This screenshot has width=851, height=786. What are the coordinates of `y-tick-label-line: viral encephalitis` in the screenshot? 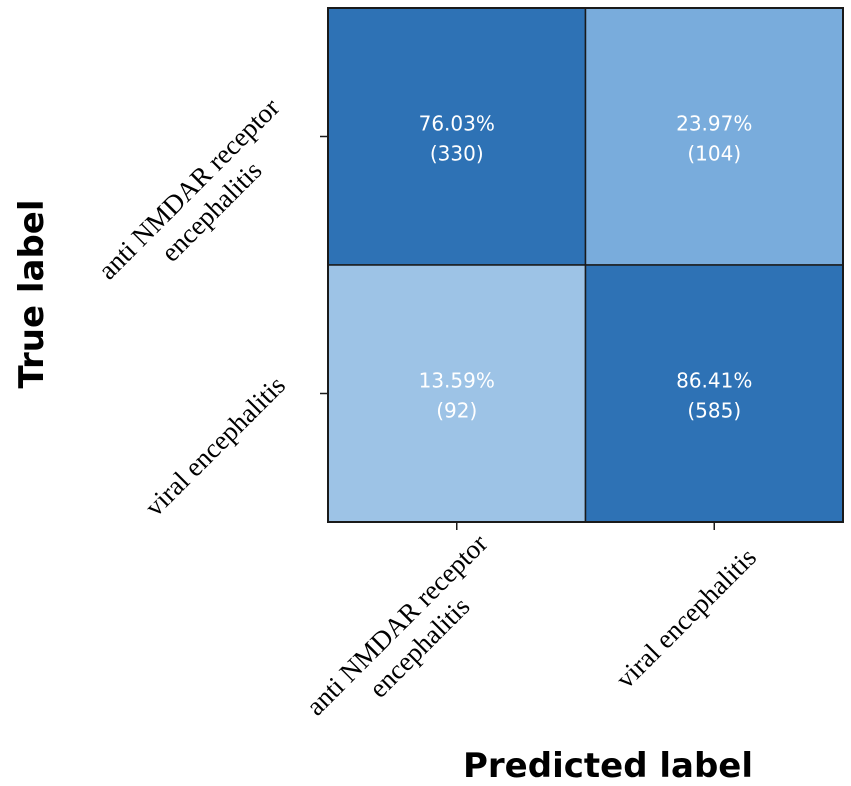 It's located at (215, 446).